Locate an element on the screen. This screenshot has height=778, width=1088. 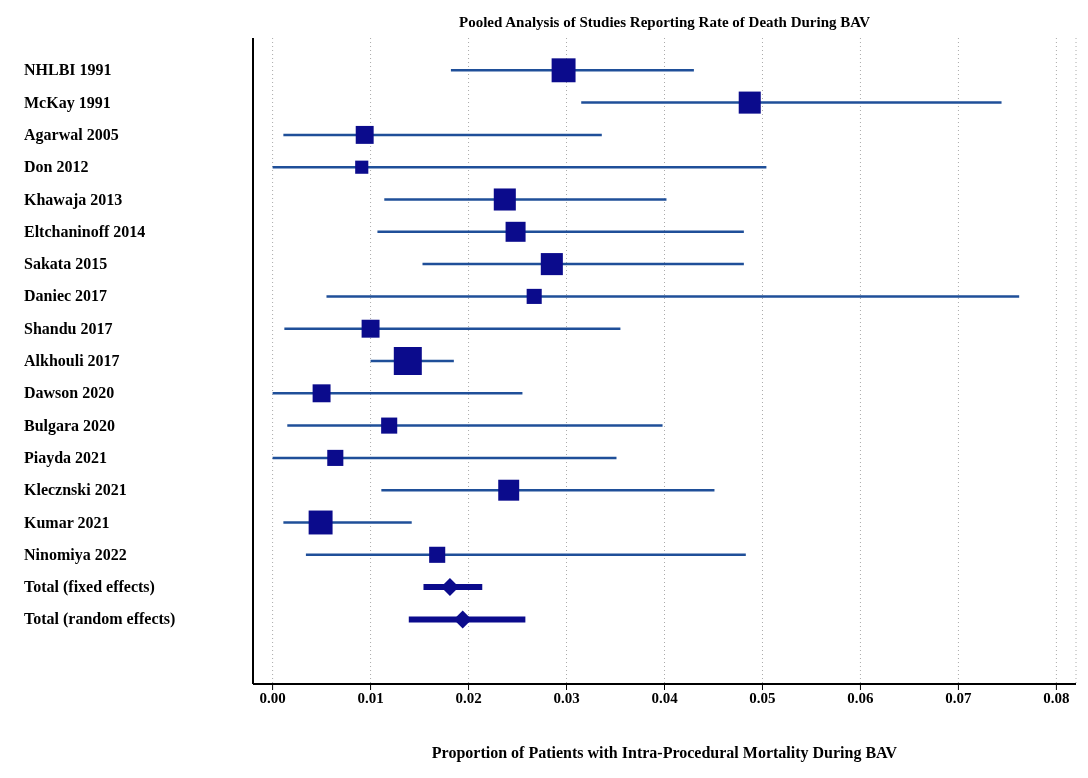
y-tick-label: Kumar 2021 is located at coordinates (67, 522).